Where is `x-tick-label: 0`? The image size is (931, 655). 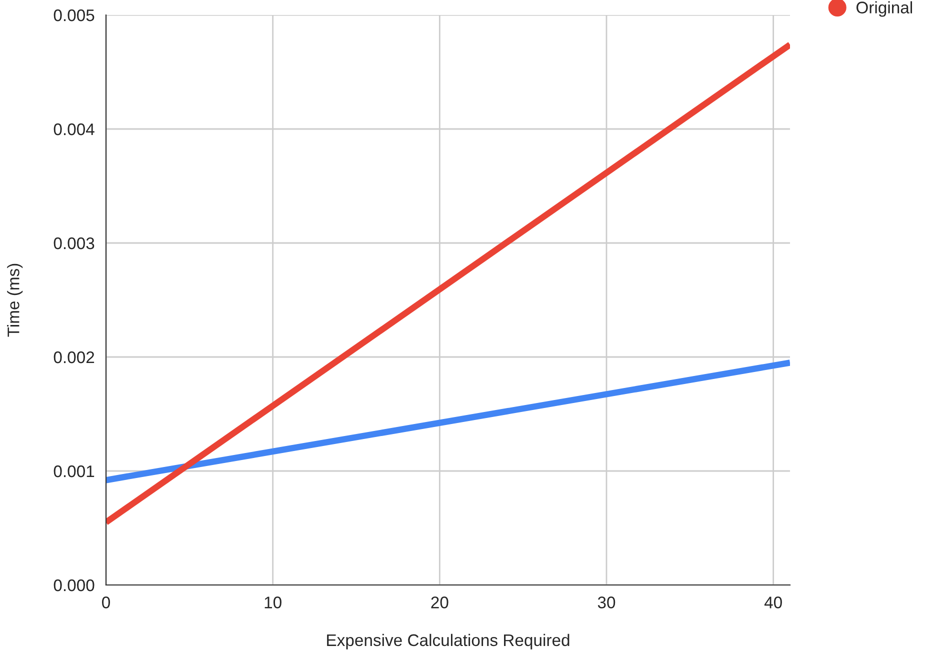
x-tick-label: 0 is located at coordinates (106, 602).